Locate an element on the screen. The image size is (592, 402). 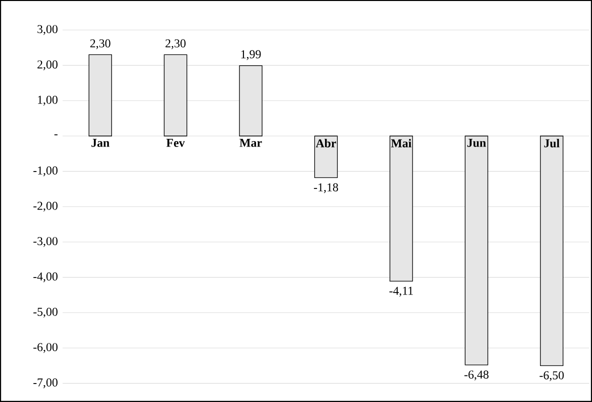
x-tick-label: Mai is located at coordinates (401, 143).